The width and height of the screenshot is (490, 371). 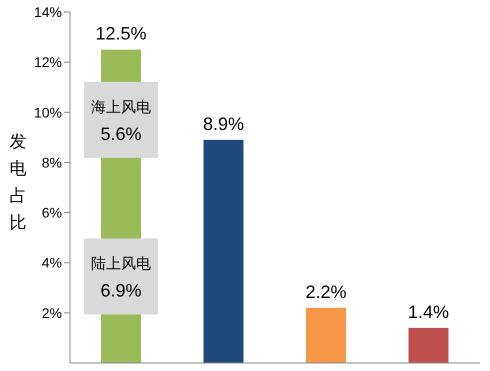 What do you see at coordinates (48, 12) in the screenshot?
I see `y-tick-label: 14%` at bounding box center [48, 12].